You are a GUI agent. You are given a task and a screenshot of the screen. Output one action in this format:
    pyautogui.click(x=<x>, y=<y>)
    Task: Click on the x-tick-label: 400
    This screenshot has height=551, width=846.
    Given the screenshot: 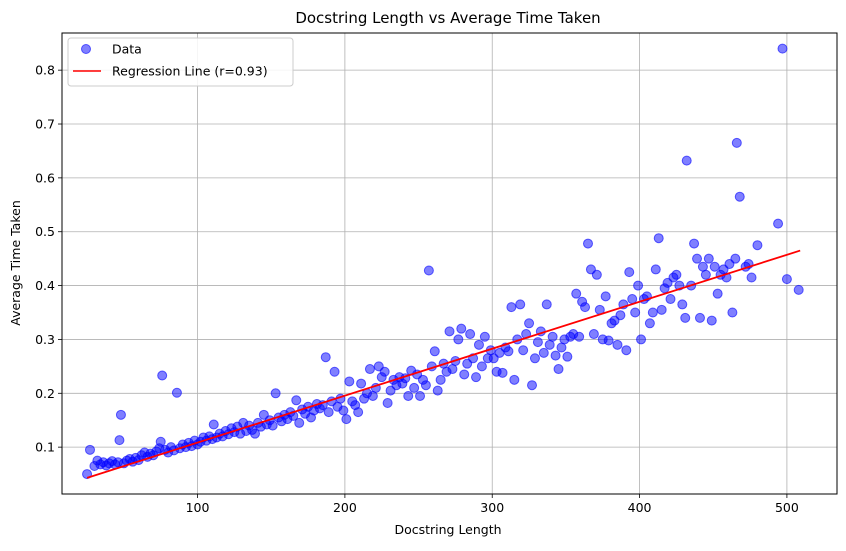 What is the action you would take?
    pyautogui.click(x=640, y=507)
    